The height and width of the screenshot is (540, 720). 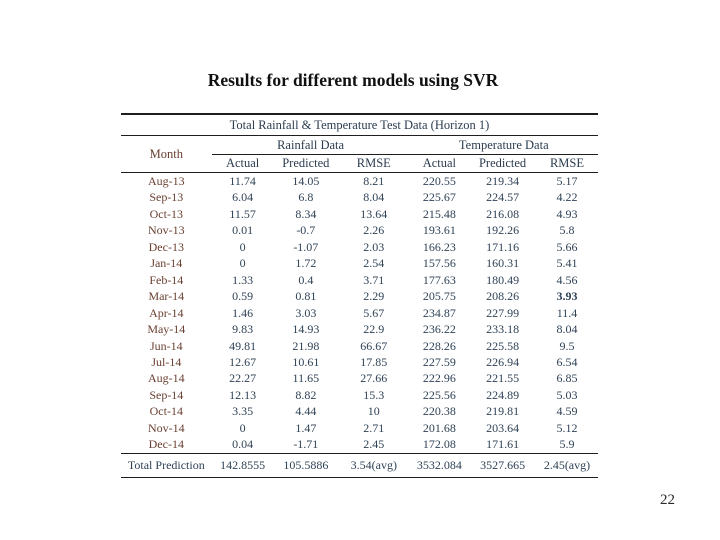 What do you see at coordinates (243, 411) in the screenshot?
I see `value-cell: 3.35` at bounding box center [243, 411].